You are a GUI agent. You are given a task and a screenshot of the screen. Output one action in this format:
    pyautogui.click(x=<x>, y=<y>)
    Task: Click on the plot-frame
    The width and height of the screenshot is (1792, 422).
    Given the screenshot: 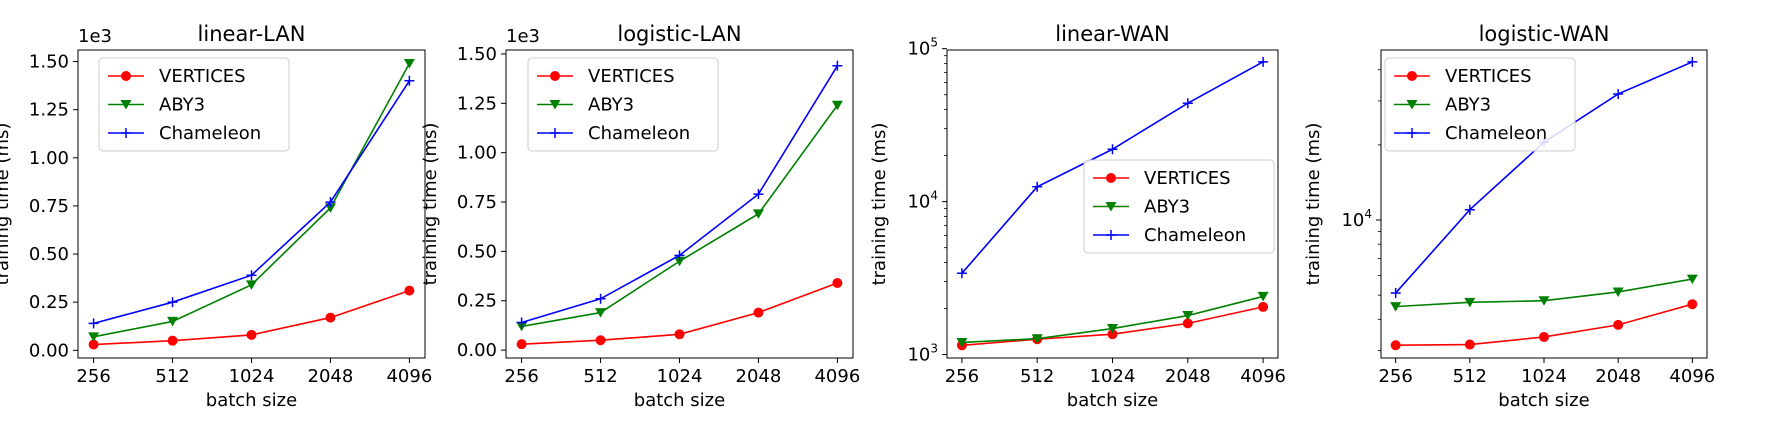 What is the action you would take?
    pyautogui.click(x=1544, y=204)
    